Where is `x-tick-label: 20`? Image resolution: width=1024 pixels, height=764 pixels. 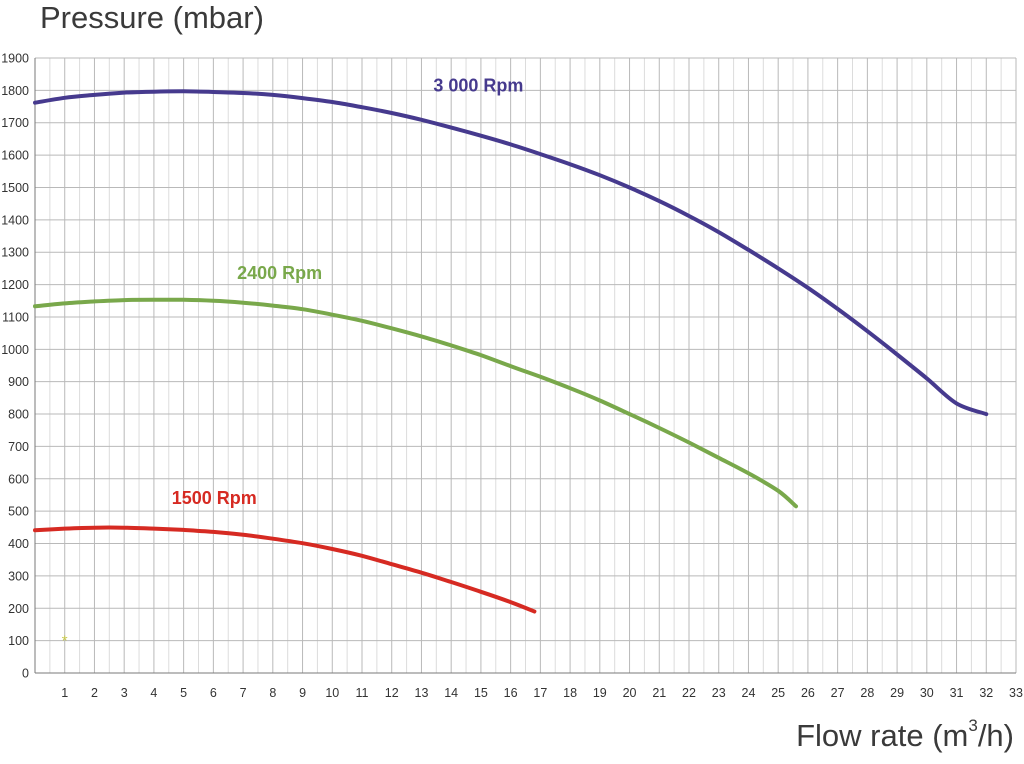 x-tick-label: 20 is located at coordinates (630, 693).